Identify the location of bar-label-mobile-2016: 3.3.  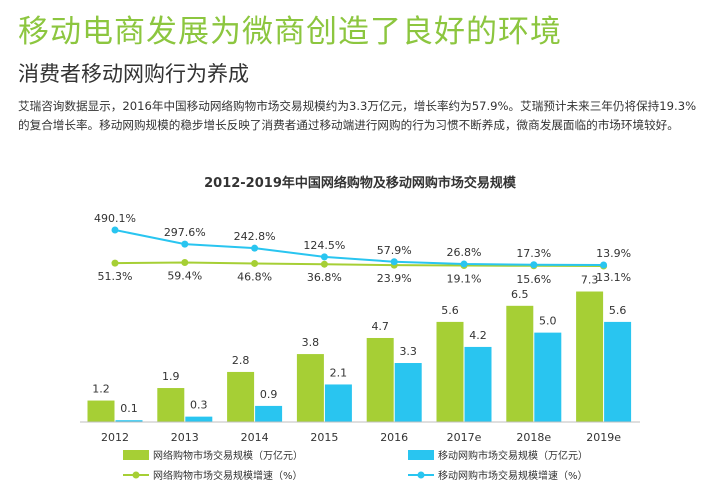
(408, 351).